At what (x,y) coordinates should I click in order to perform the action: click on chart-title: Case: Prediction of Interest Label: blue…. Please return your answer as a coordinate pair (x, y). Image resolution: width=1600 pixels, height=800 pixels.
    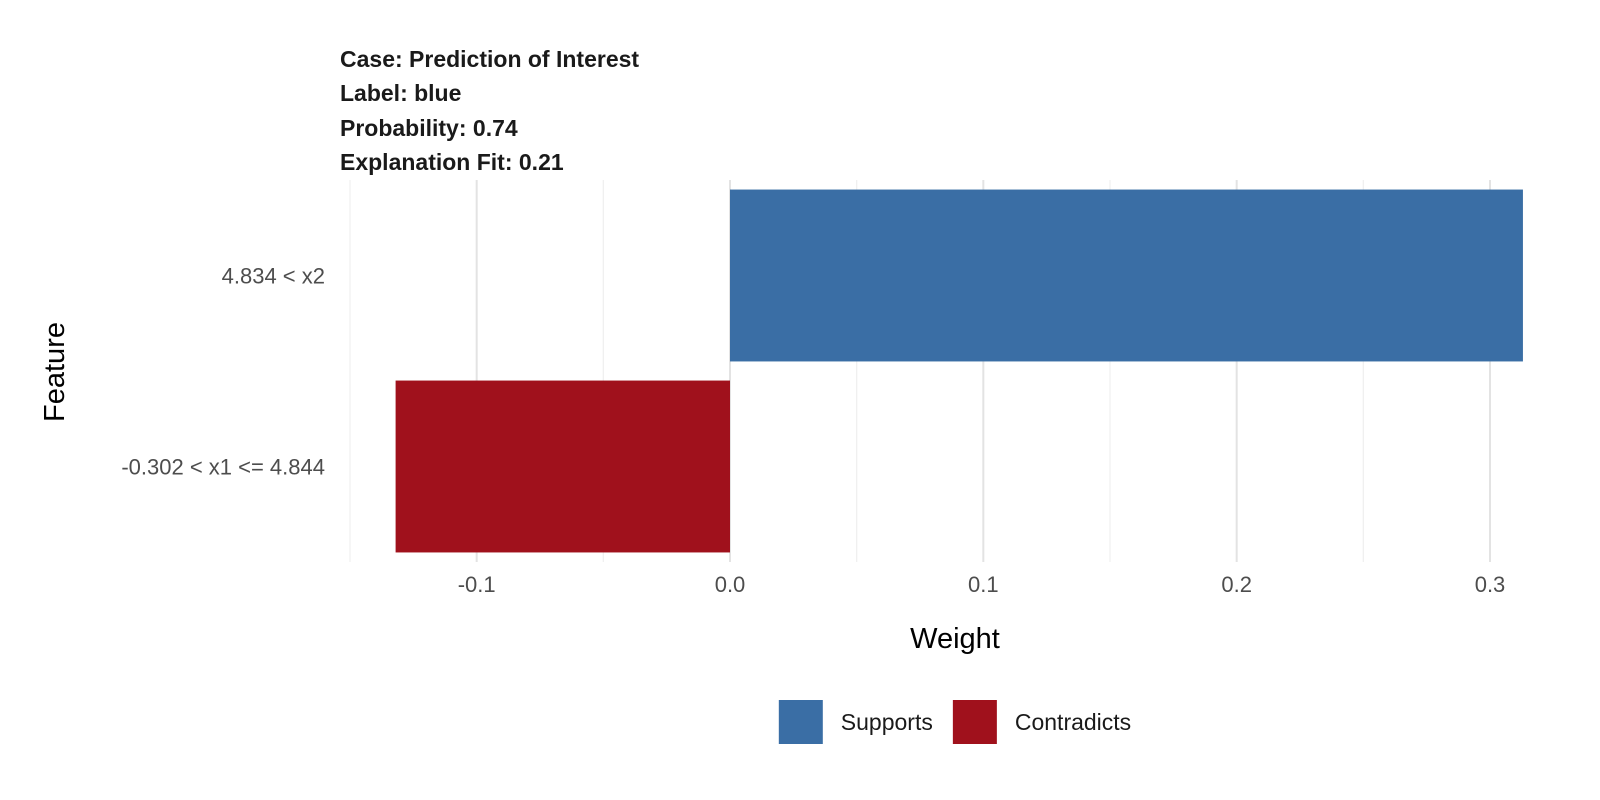
    Looking at the image, I should click on (489, 110).